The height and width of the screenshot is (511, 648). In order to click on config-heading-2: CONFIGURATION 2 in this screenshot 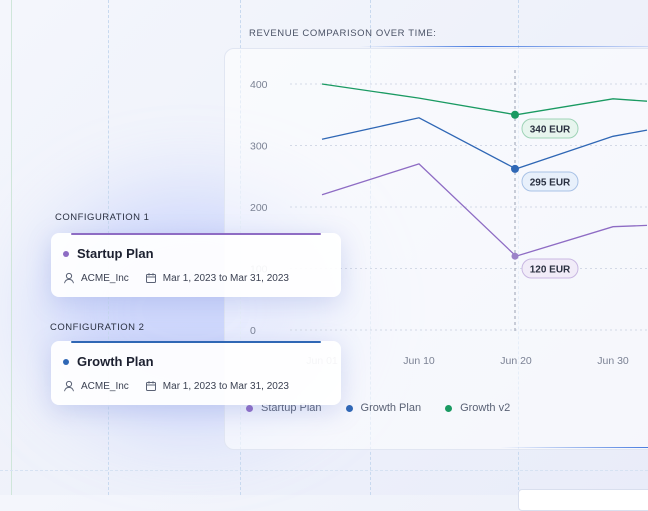, I will do `click(97, 327)`.